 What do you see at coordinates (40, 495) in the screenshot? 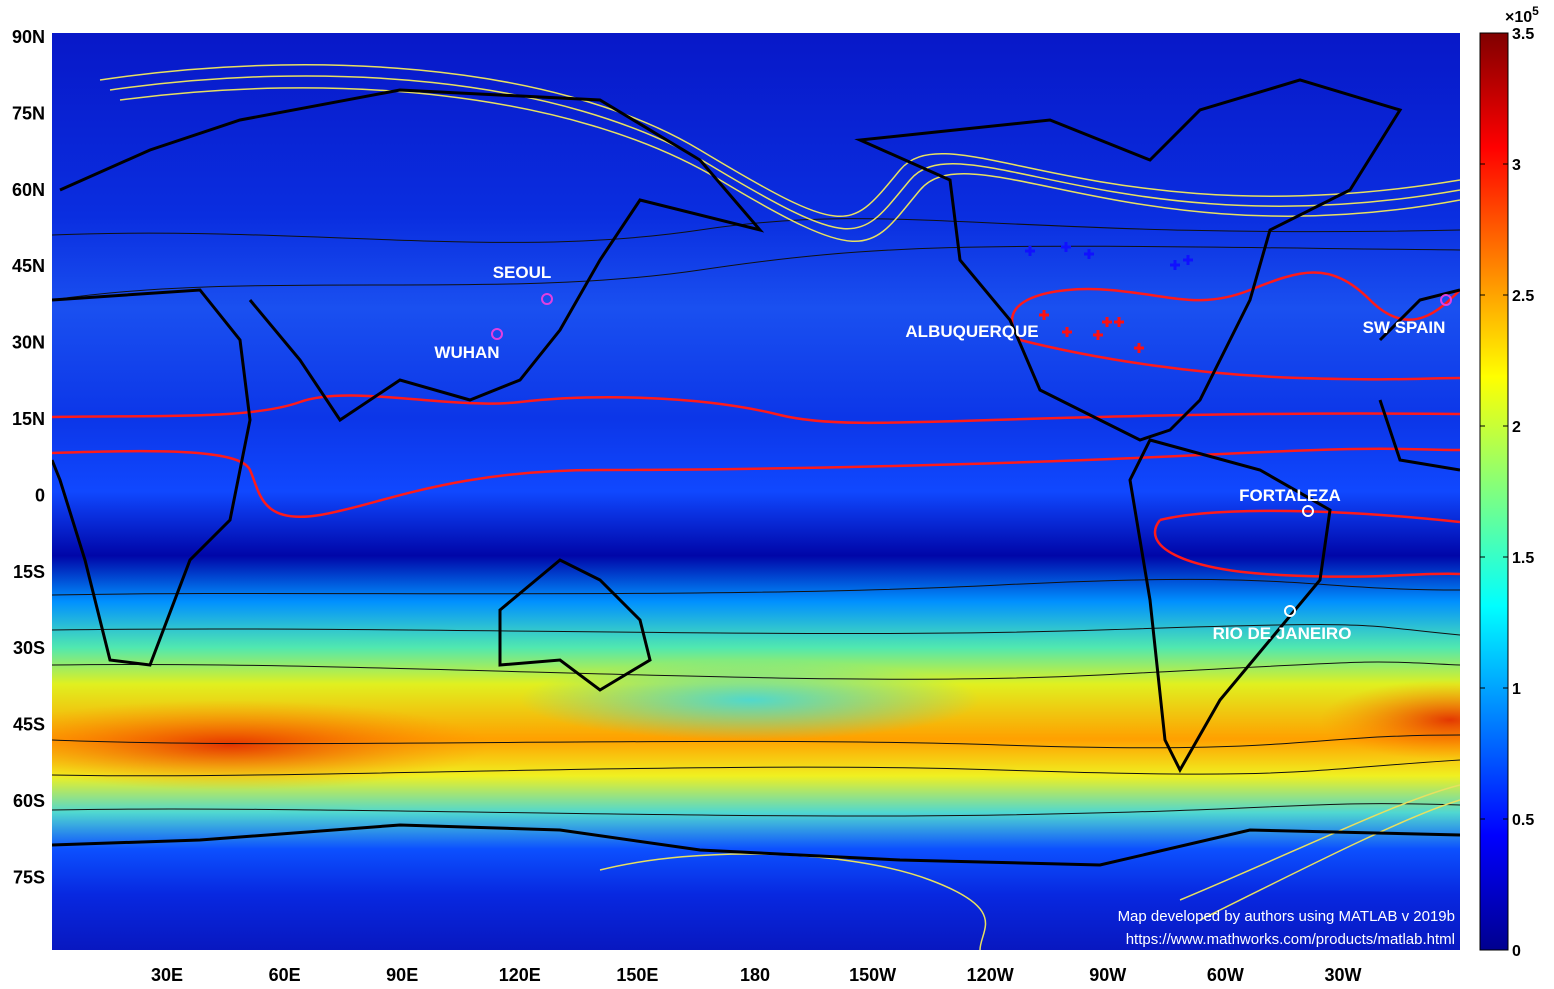
I see `lat-label: 0` at bounding box center [40, 495].